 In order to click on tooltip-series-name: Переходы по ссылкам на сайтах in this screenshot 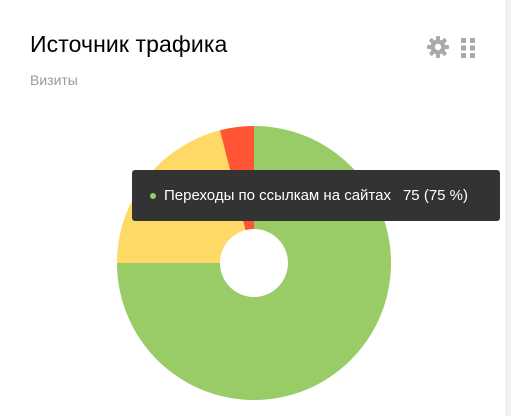, I will do `click(277, 195)`.